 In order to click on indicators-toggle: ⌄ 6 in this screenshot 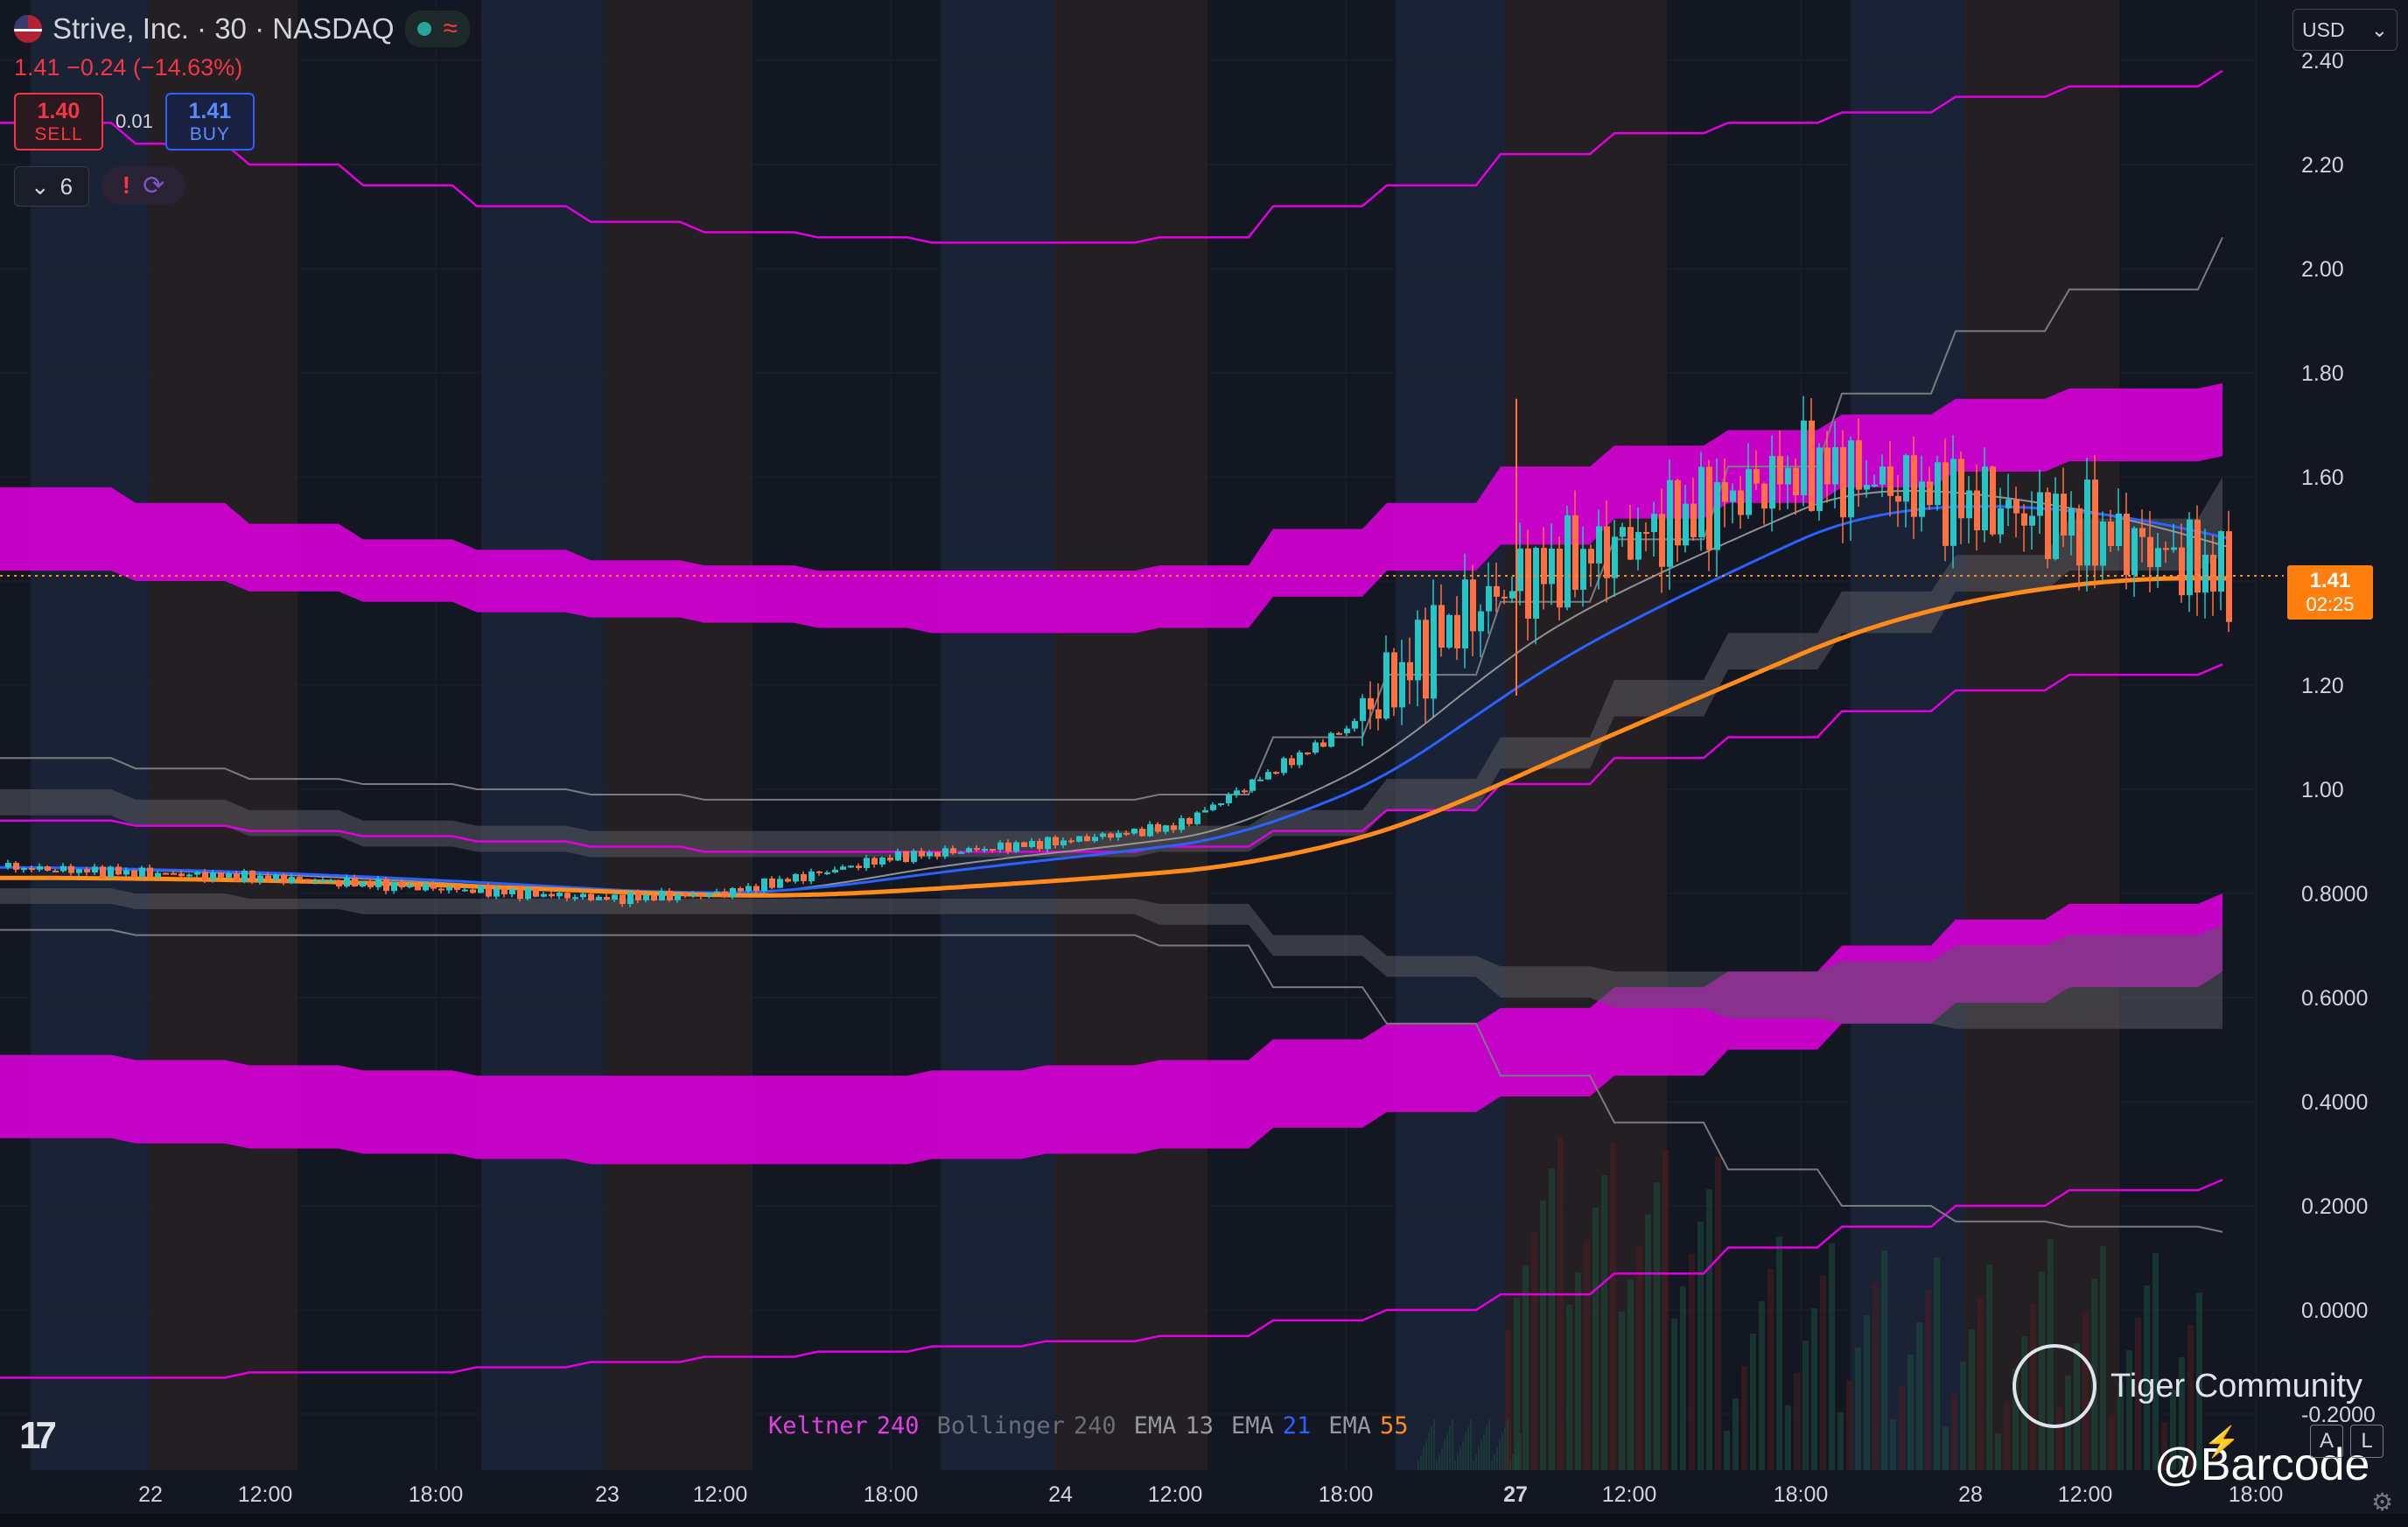, I will do `click(51, 186)`.